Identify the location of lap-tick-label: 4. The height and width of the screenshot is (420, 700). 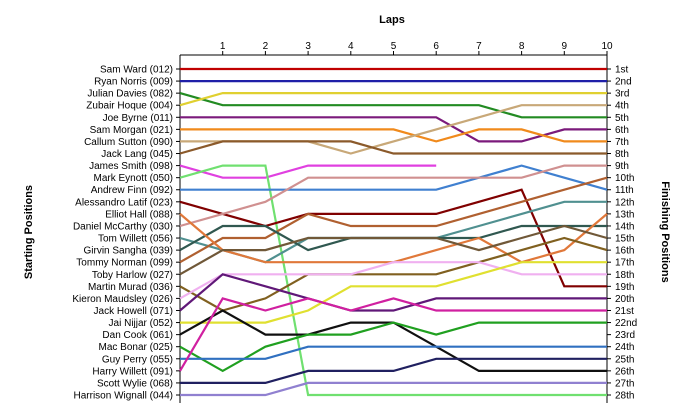
(351, 46).